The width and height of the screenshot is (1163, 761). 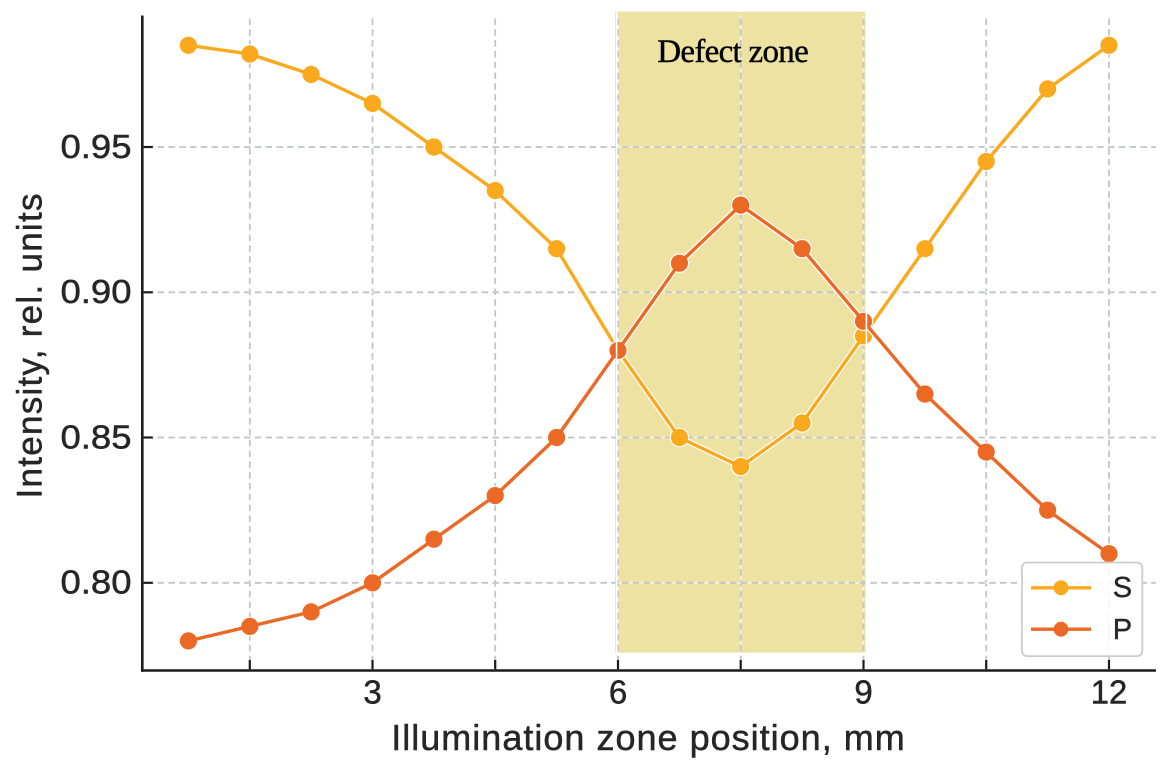 I want to click on svg-text: P, so click(x=1122, y=630).